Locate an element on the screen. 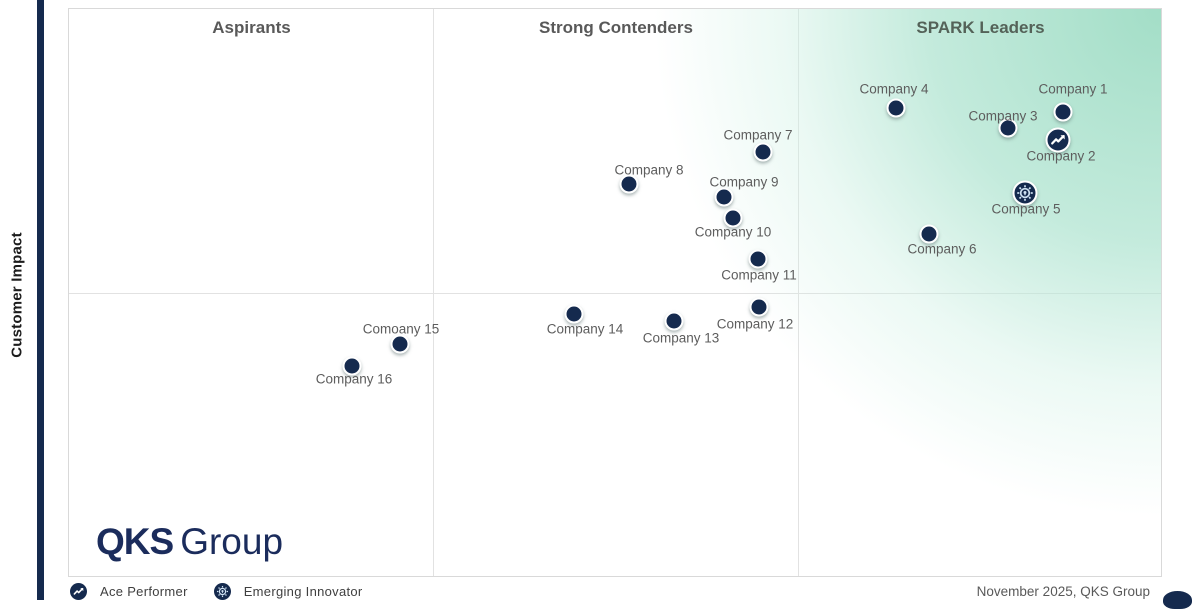 Image resolution: width=1200 pixels, height=609 pixels. badge-legend: Ace Performer Emerging Innovator is located at coordinates (229, 591).